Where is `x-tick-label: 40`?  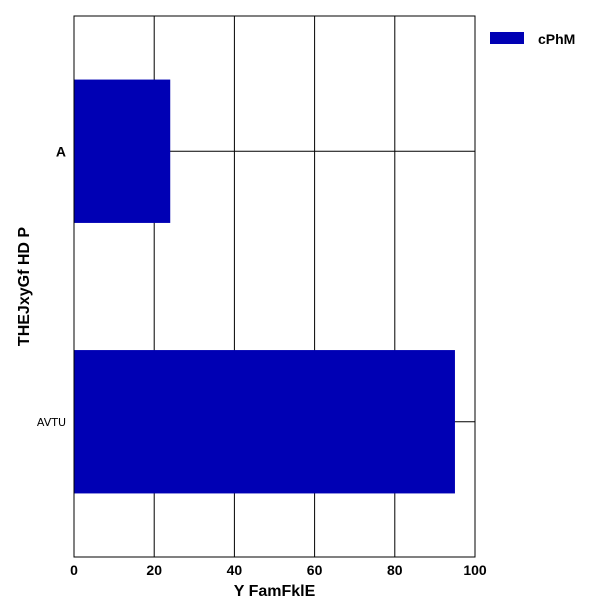
x-tick-label: 40 is located at coordinates (235, 570).